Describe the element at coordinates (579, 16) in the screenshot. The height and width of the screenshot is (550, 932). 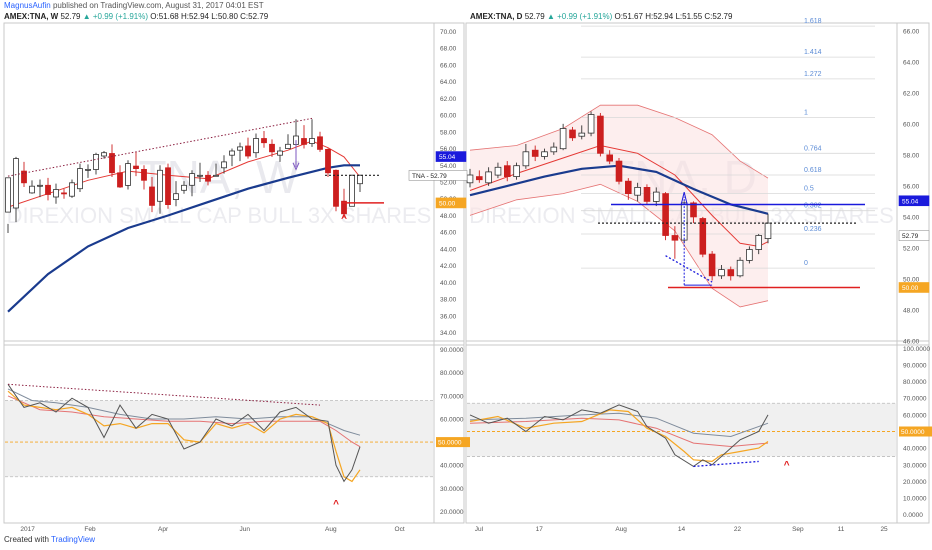
I see `right-change: ▲ +0.99 (+1.91%)` at that location.